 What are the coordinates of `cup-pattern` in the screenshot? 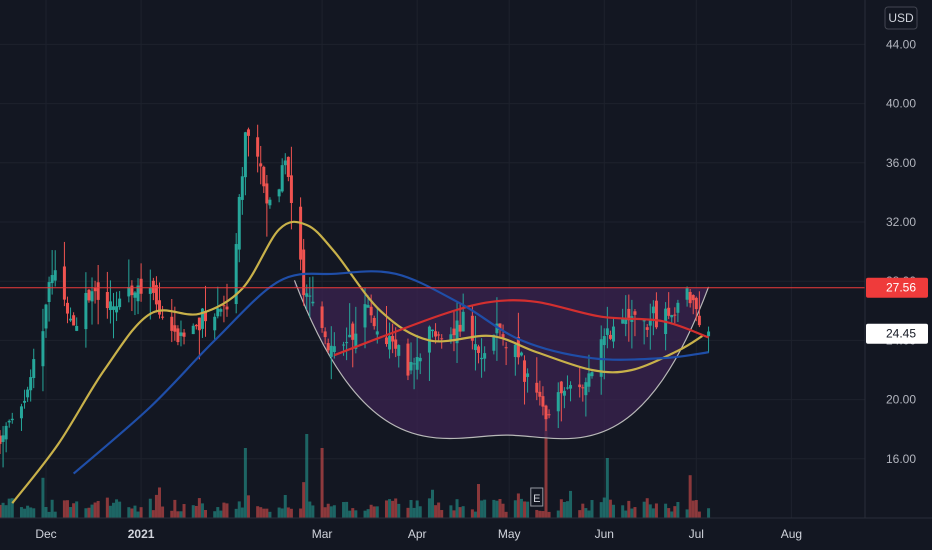 It's located at (501, 360).